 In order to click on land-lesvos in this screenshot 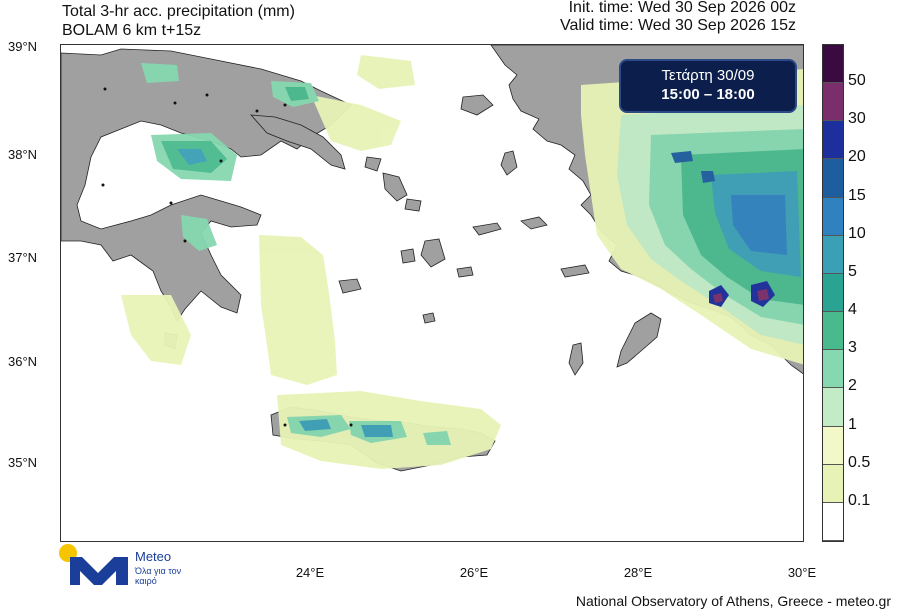, I will do `click(477, 105)`.